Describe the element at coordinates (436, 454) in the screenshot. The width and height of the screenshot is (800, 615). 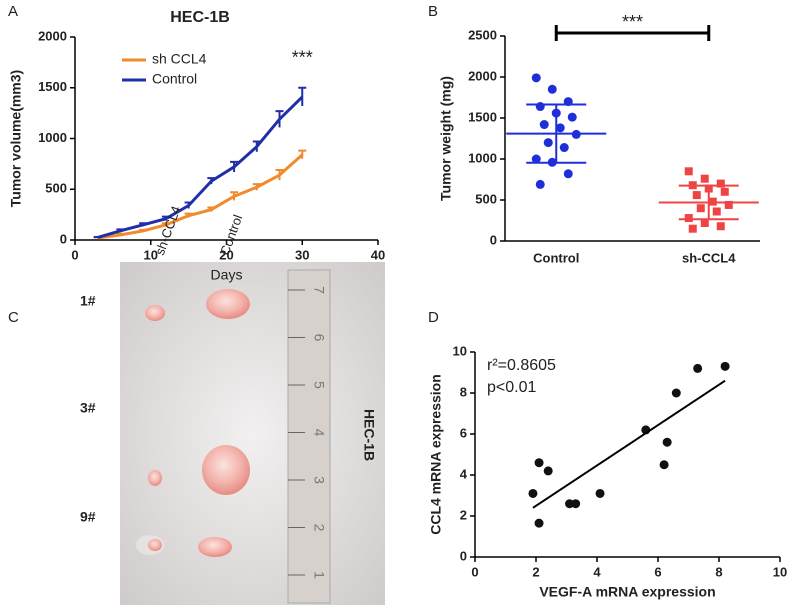
I see `y-axis-label: CCL4 mRNA expression` at that location.